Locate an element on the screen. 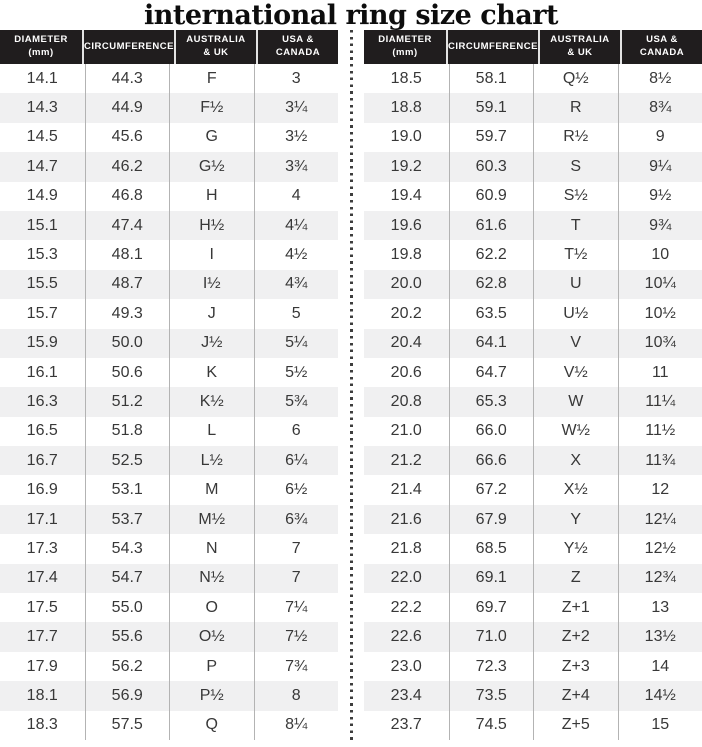 This screenshot has height=747, width=702. table-cell: H½ is located at coordinates (211, 225).